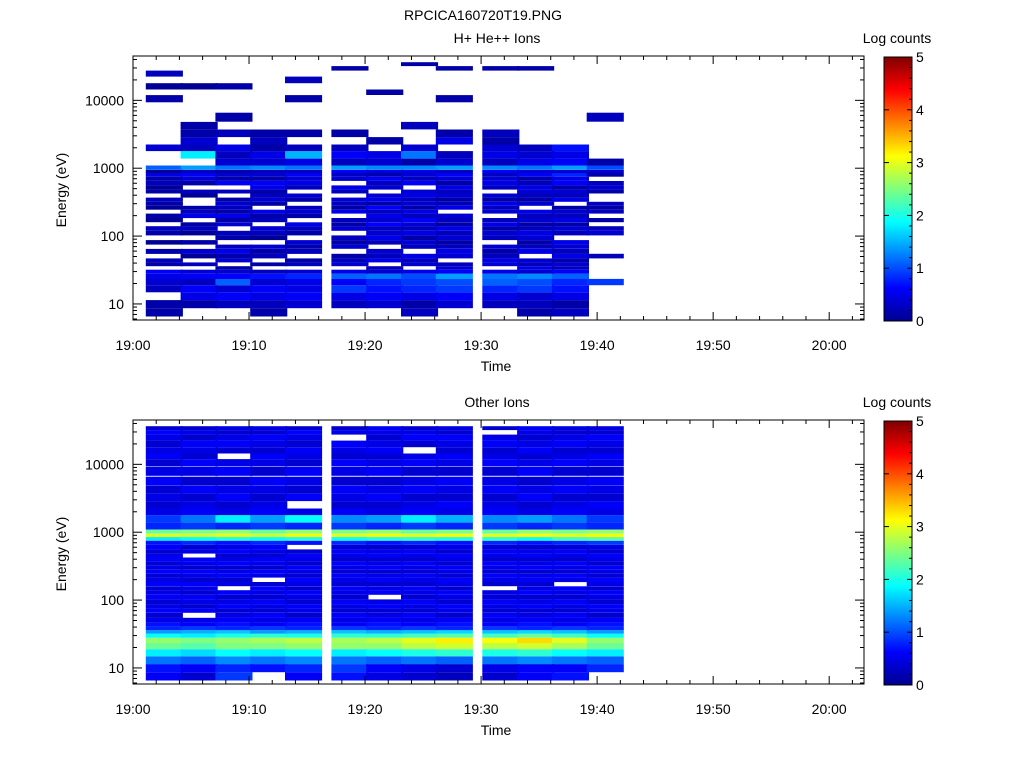 This screenshot has width=1024, height=768. What do you see at coordinates (898, 189) in the screenshot?
I see `colorbar` at bounding box center [898, 189].